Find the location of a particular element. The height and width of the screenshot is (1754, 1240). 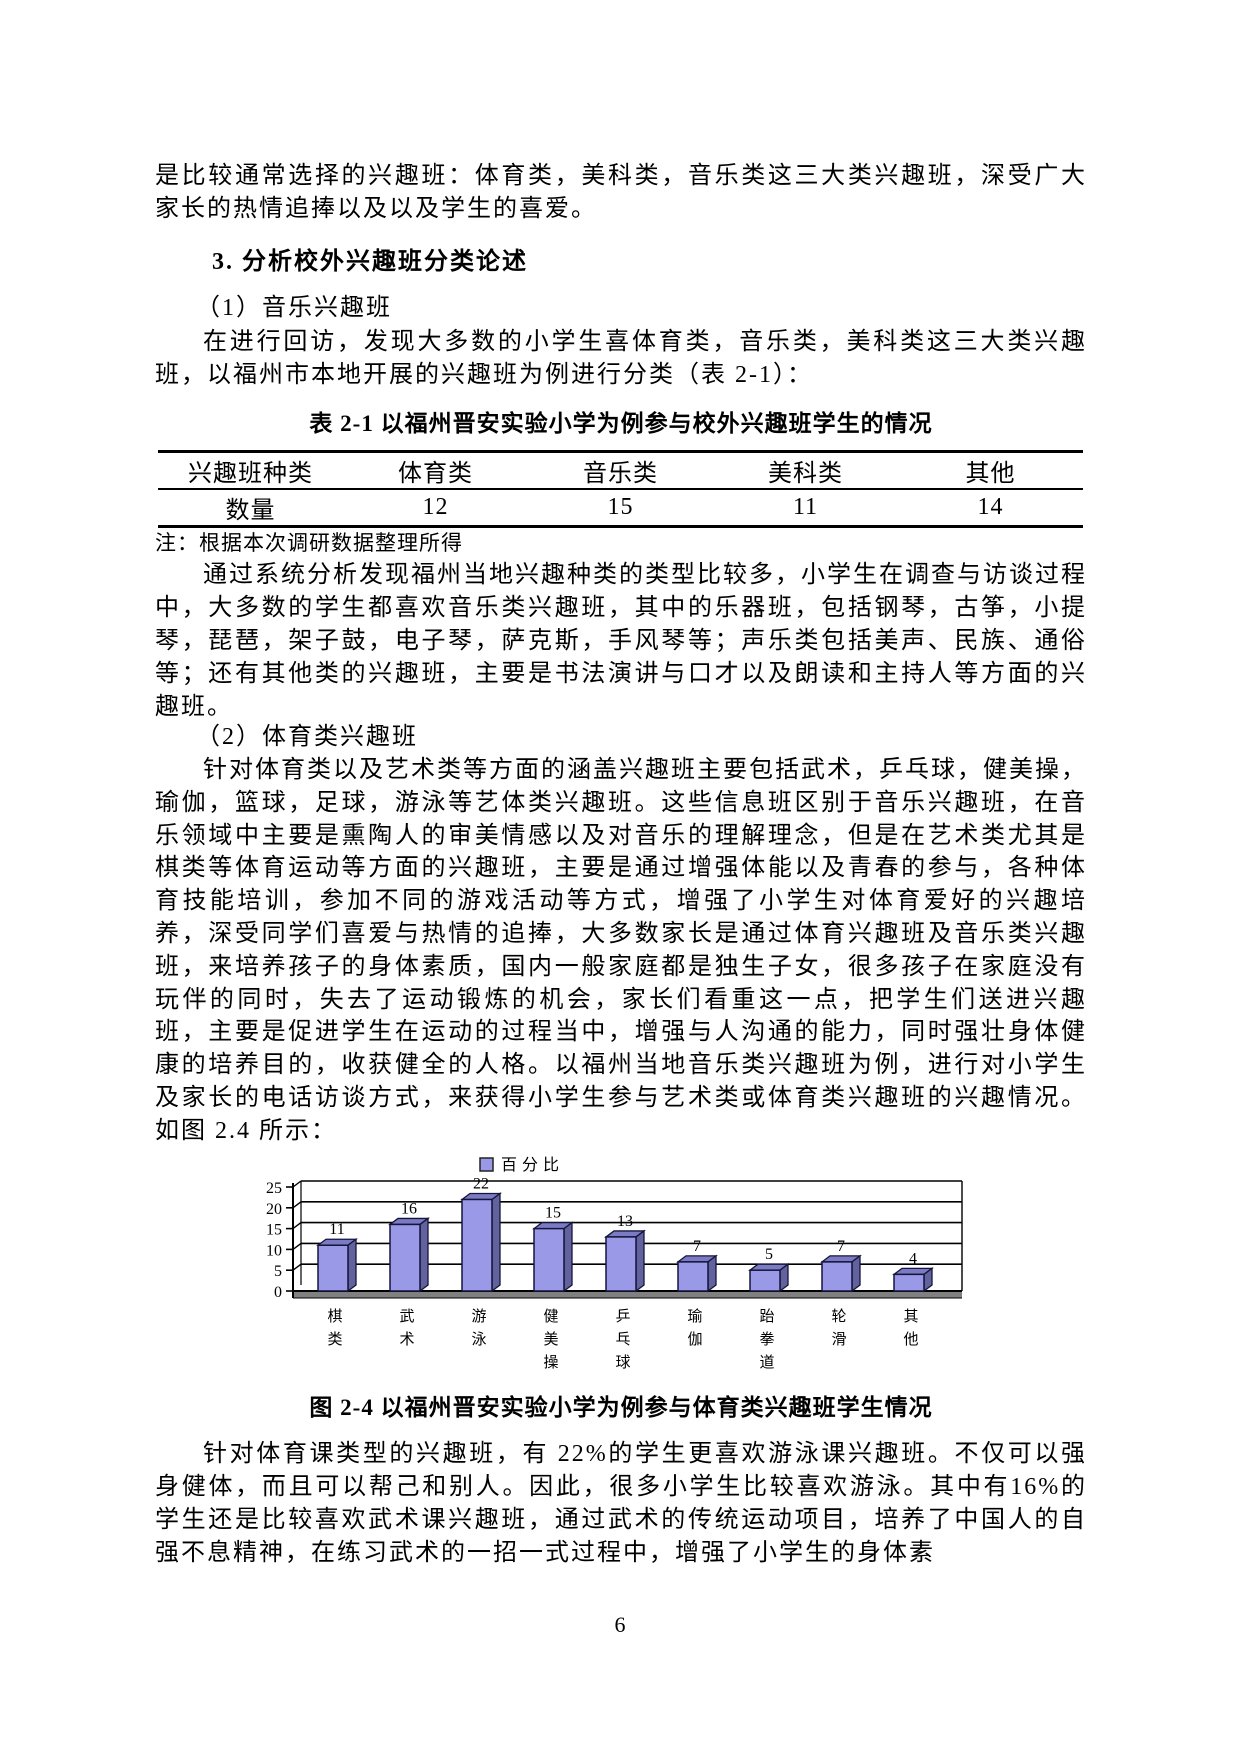

chart-category-label: 武术 is located at coordinates (406, 1328).